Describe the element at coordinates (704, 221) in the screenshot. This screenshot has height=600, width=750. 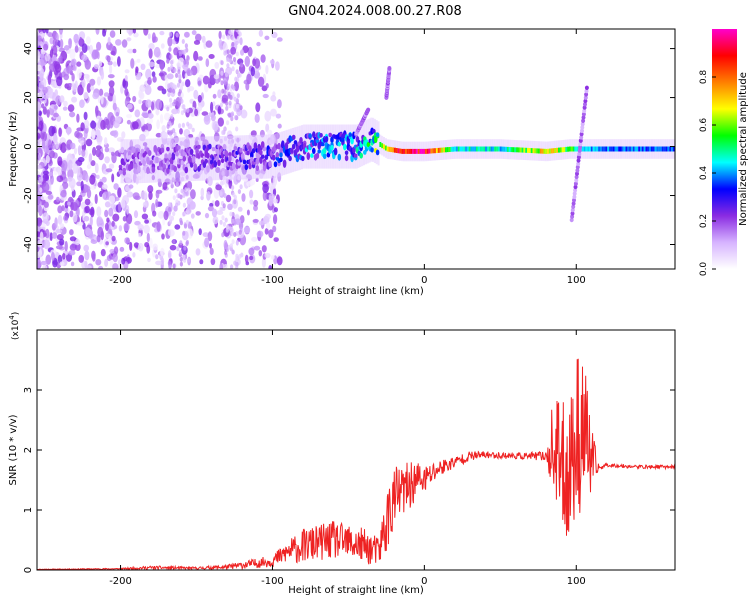
I see `colorbar-tick-label: 0.2` at that location.